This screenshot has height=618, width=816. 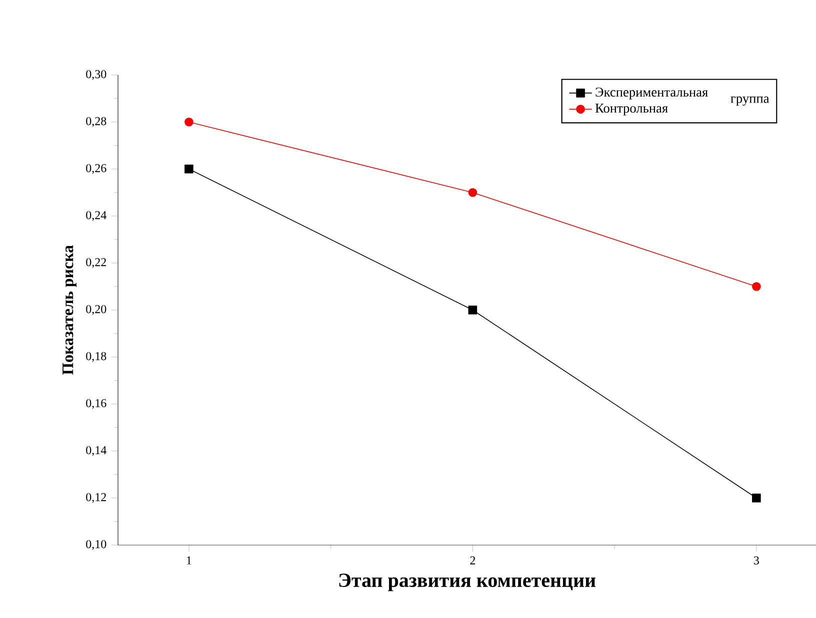 What do you see at coordinates (69, 310) in the screenshot?
I see `y-axis-title: Показатель риска` at bounding box center [69, 310].